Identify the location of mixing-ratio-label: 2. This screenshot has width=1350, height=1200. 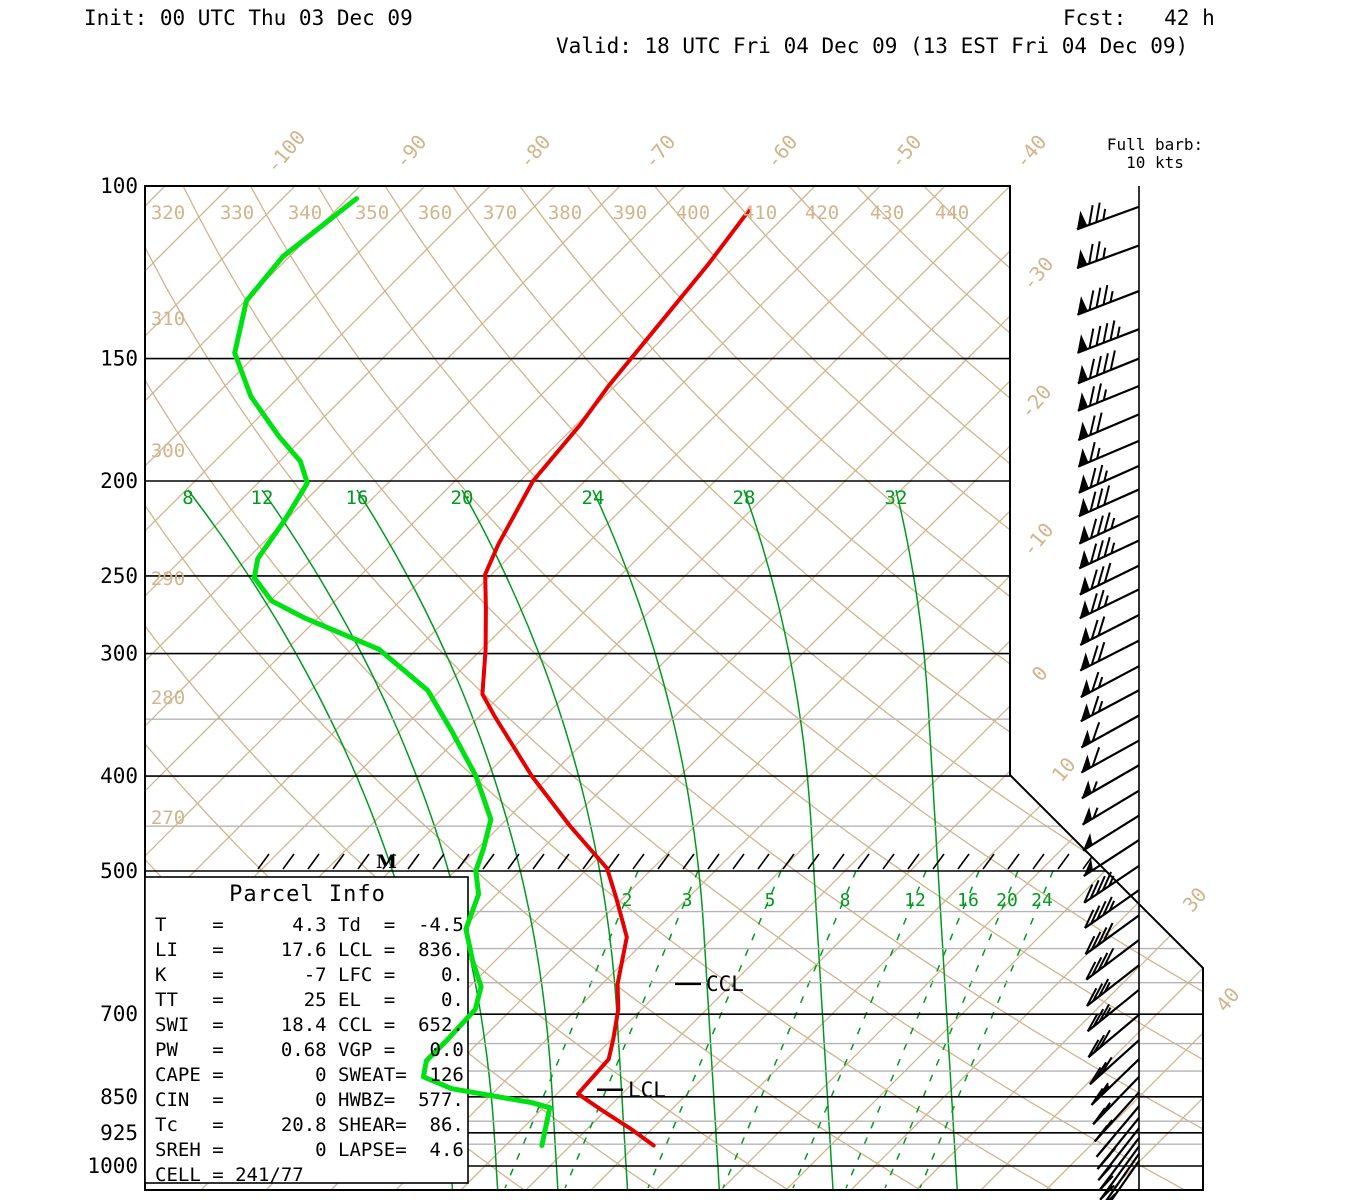
(627, 900).